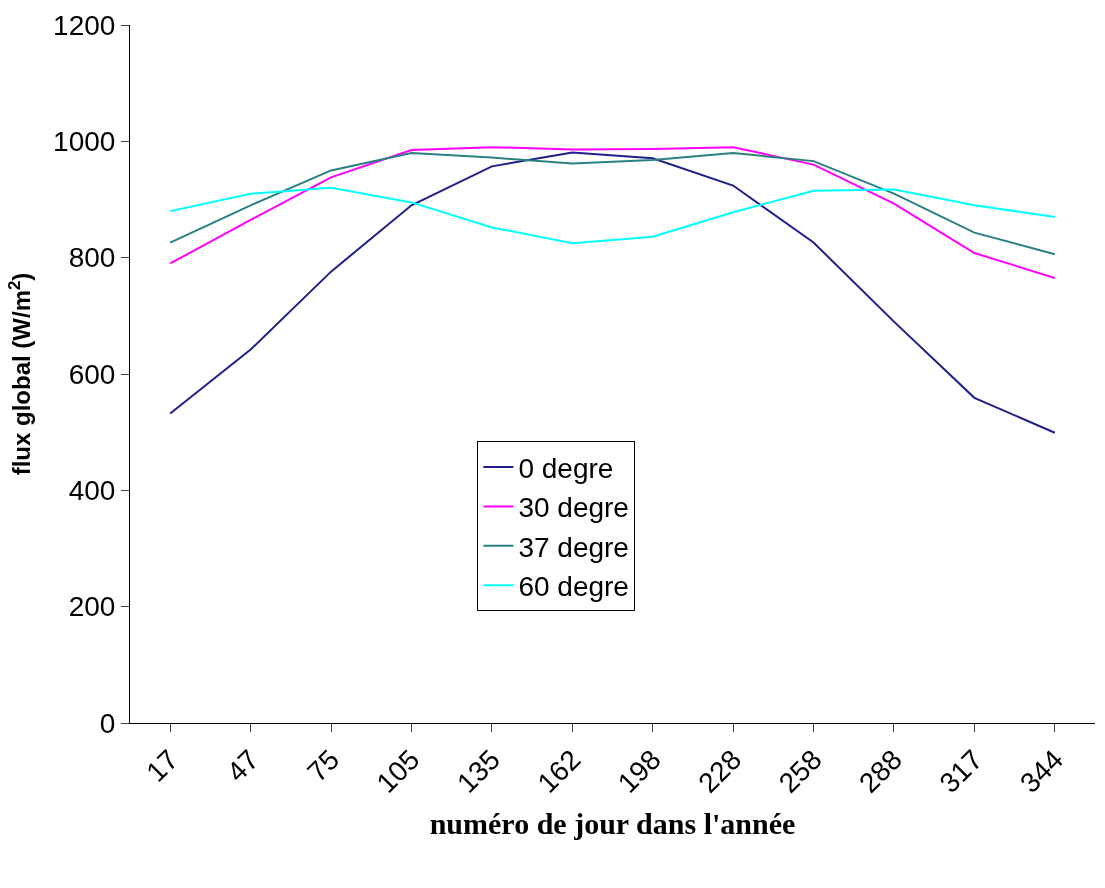 The height and width of the screenshot is (888, 1105). What do you see at coordinates (559, 771) in the screenshot?
I see `x-tick-label: 162` at bounding box center [559, 771].